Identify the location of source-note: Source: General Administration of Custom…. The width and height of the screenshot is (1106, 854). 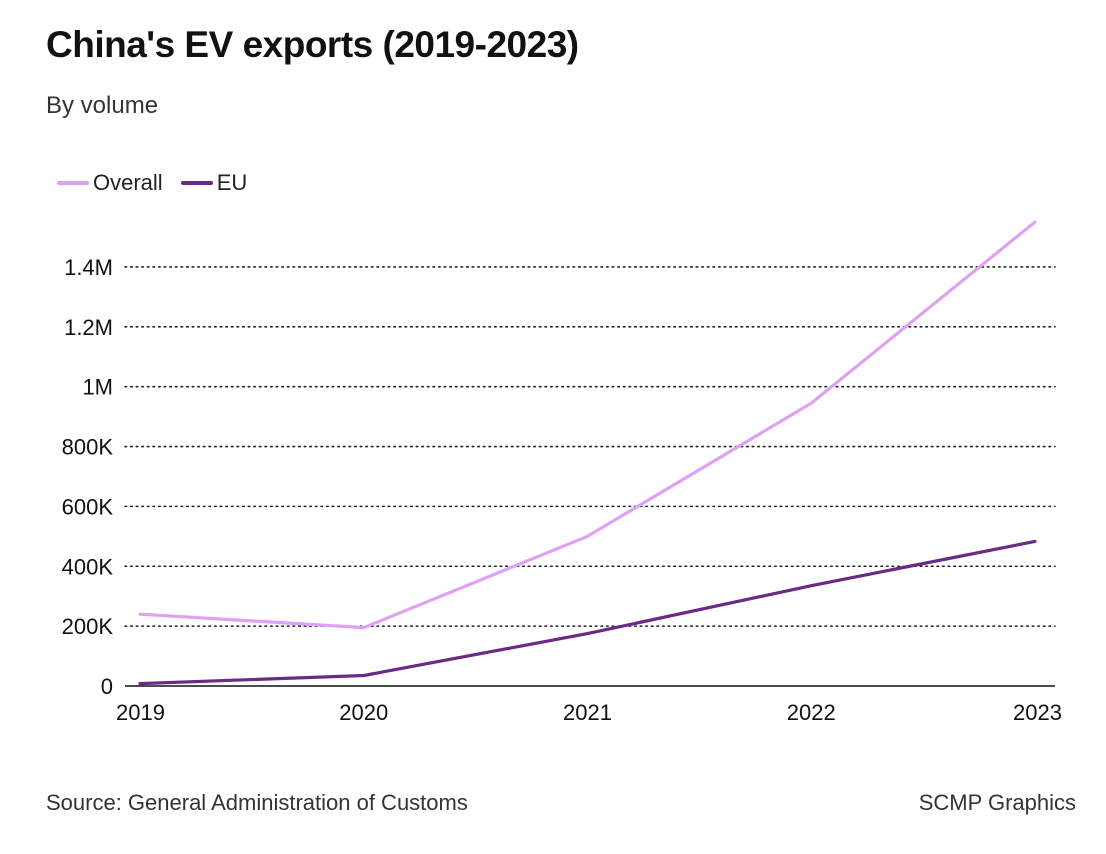
(257, 802).